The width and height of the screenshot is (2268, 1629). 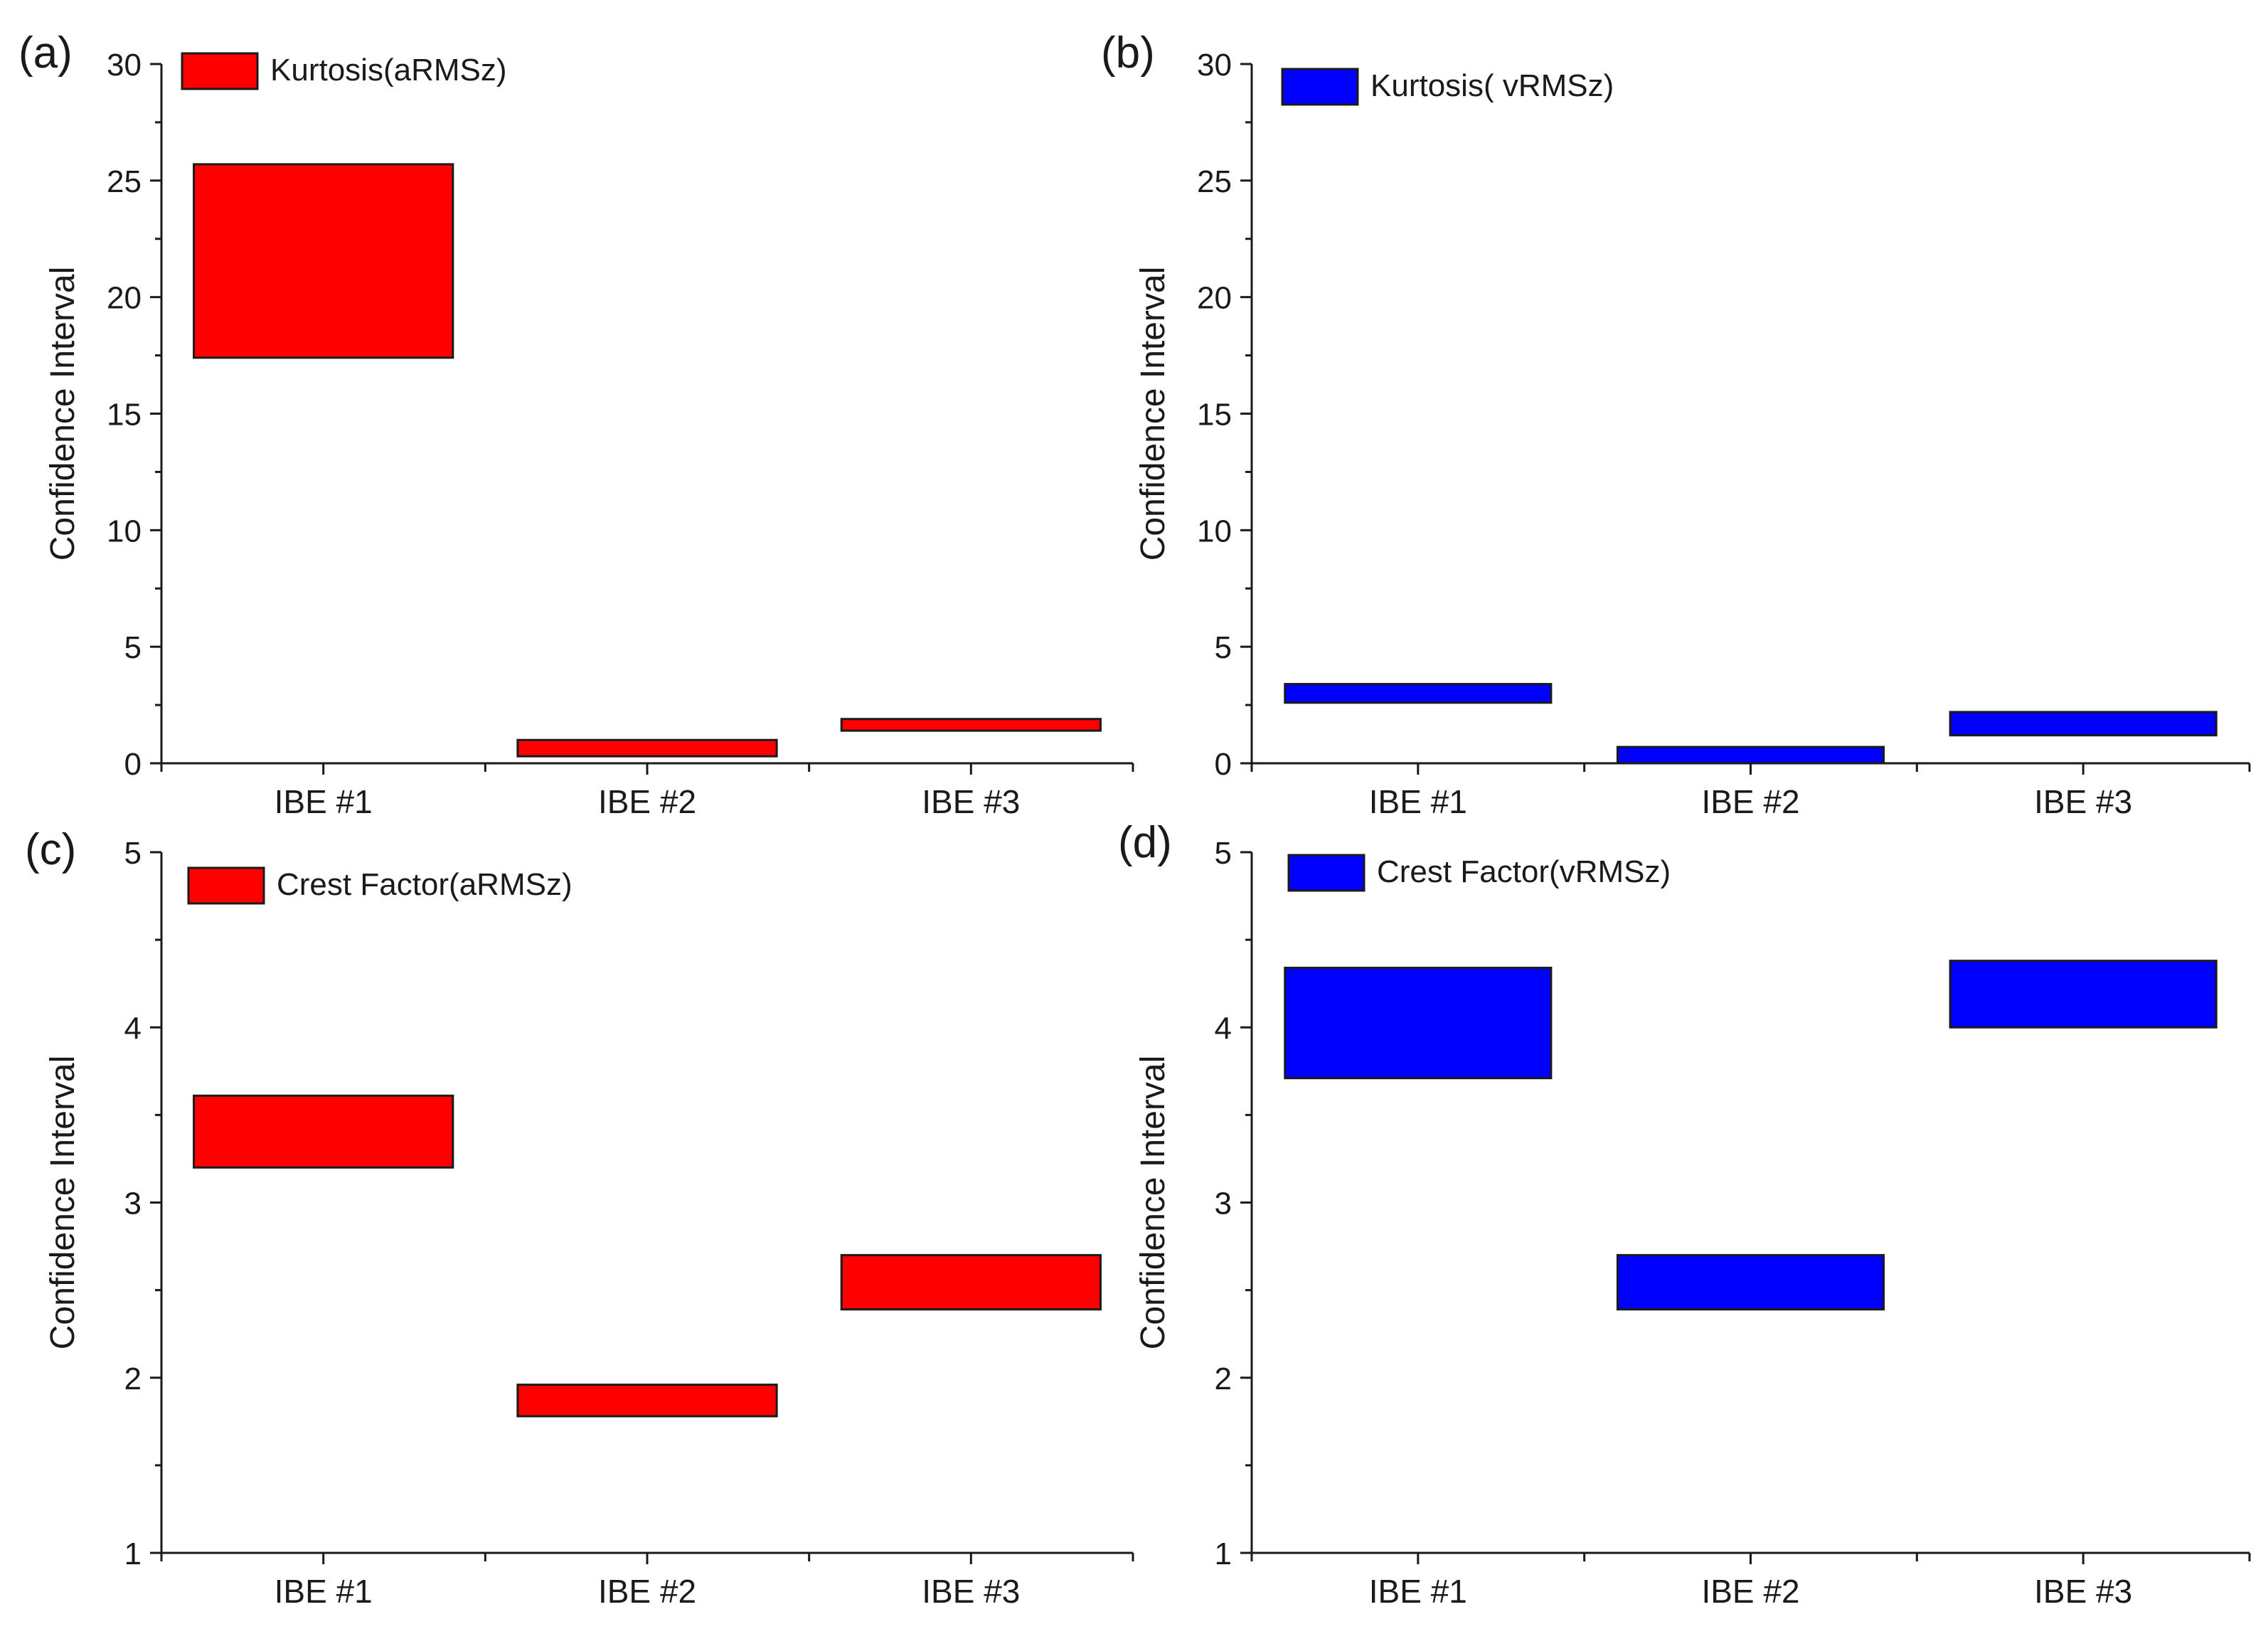 What do you see at coordinates (50, 849) in the screenshot?
I see `panel-label: (c)` at bounding box center [50, 849].